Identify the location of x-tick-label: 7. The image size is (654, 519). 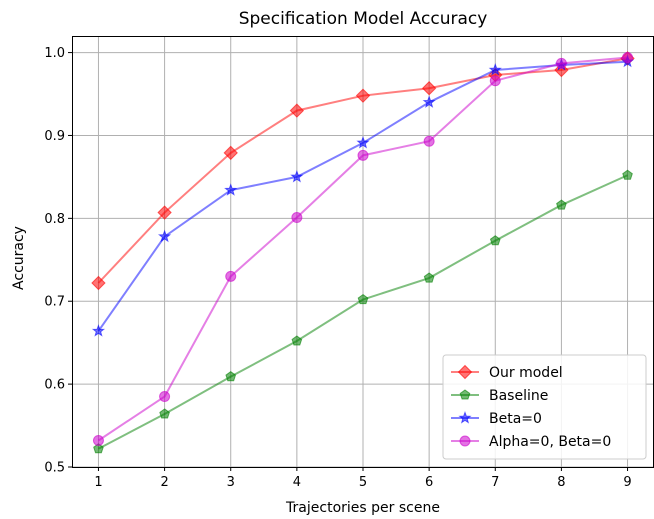
(495, 482).